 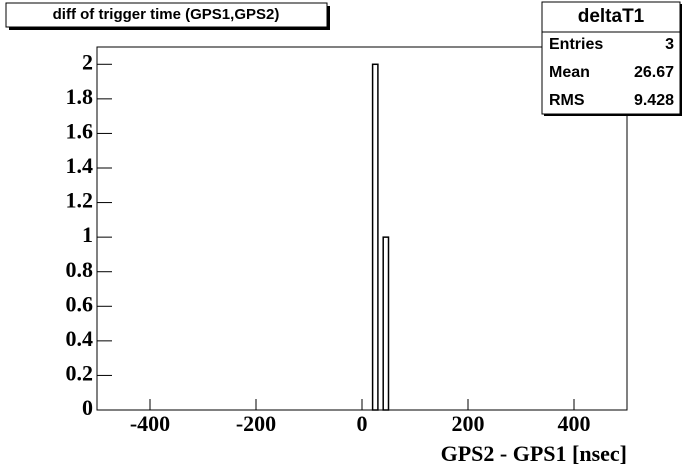 I want to click on x-tick-label: 400, so click(x=574, y=423).